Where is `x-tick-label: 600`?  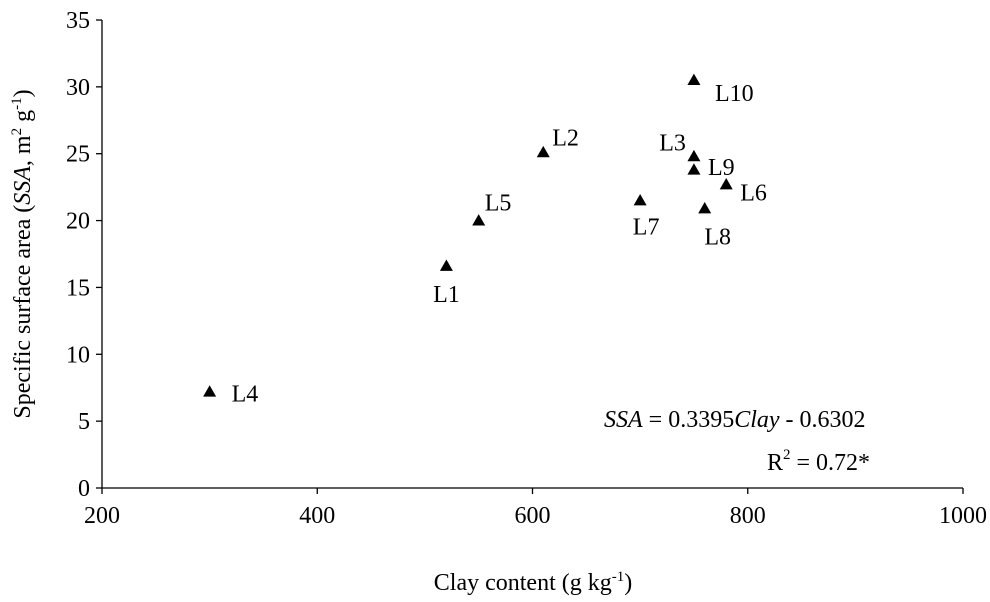
x-tick-label: 600 is located at coordinates (533, 516).